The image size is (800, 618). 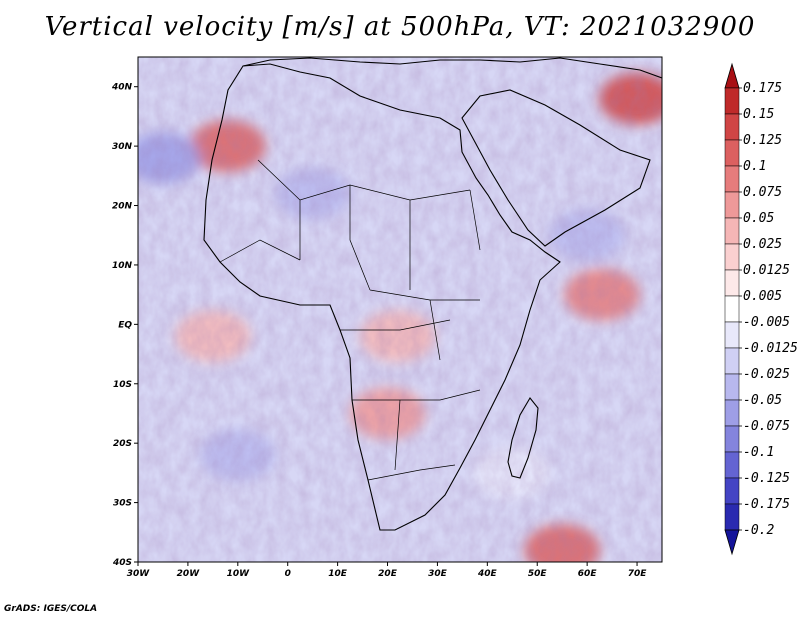 What do you see at coordinates (762, 296) in the screenshot?
I see `colorbar-label: 0.005` at bounding box center [762, 296].